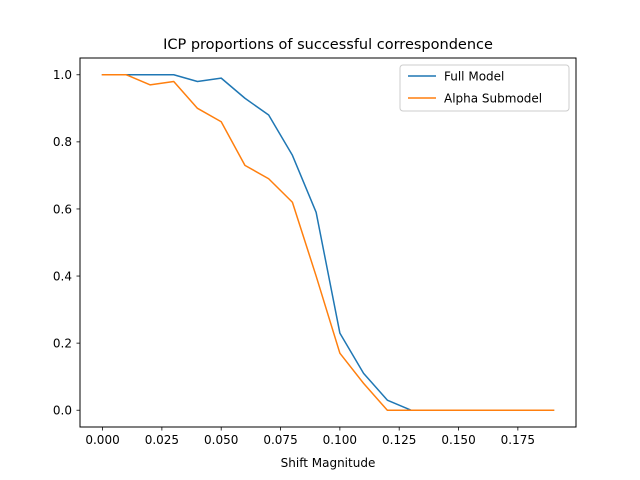 This screenshot has height=480, width=640. Describe the element at coordinates (328, 463) in the screenshot. I see `x-axis-label: Shift Magnitude` at that location.